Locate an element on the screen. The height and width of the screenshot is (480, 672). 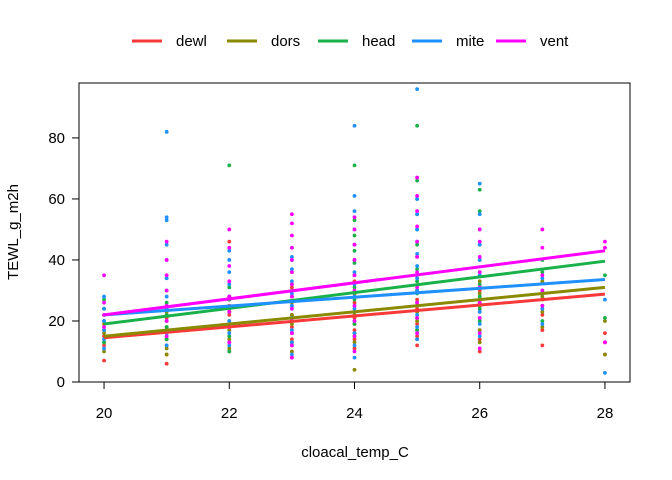
x-axis-label: cloacal_temp_C is located at coordinates (355, 452).